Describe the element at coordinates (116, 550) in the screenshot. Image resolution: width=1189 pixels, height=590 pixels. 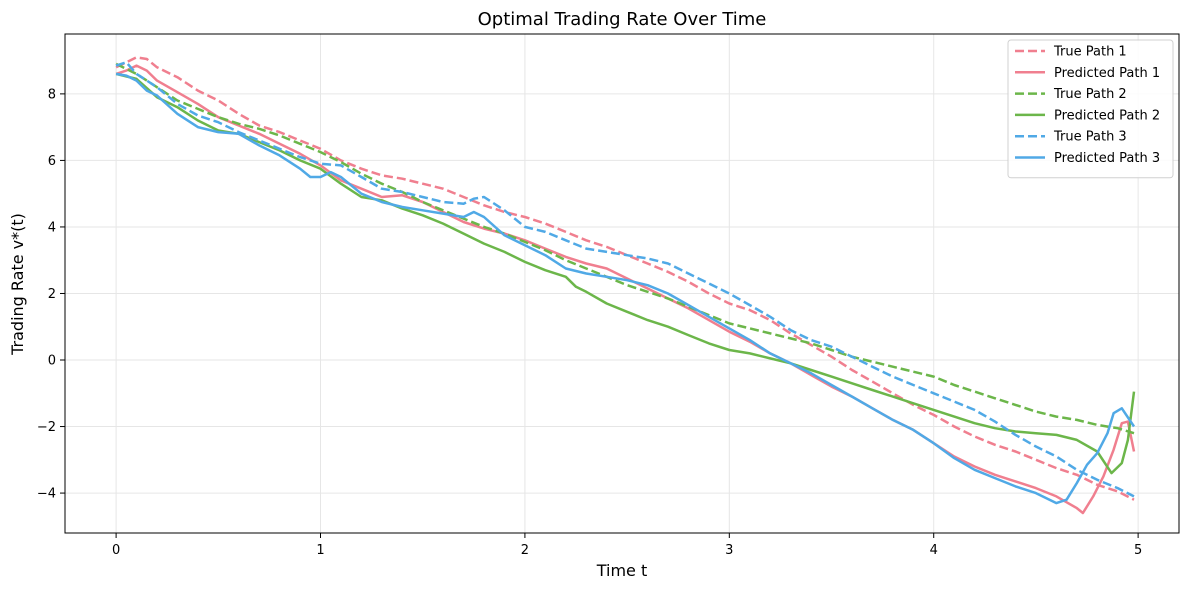
I see `x-tick-label: 0` at that location.